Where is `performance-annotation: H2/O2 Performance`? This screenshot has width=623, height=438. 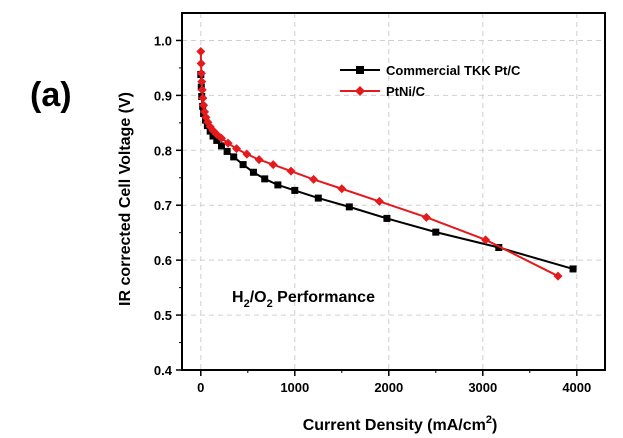 performance-annotation: H2/O2 Performance is located at coordinates (303, 299).